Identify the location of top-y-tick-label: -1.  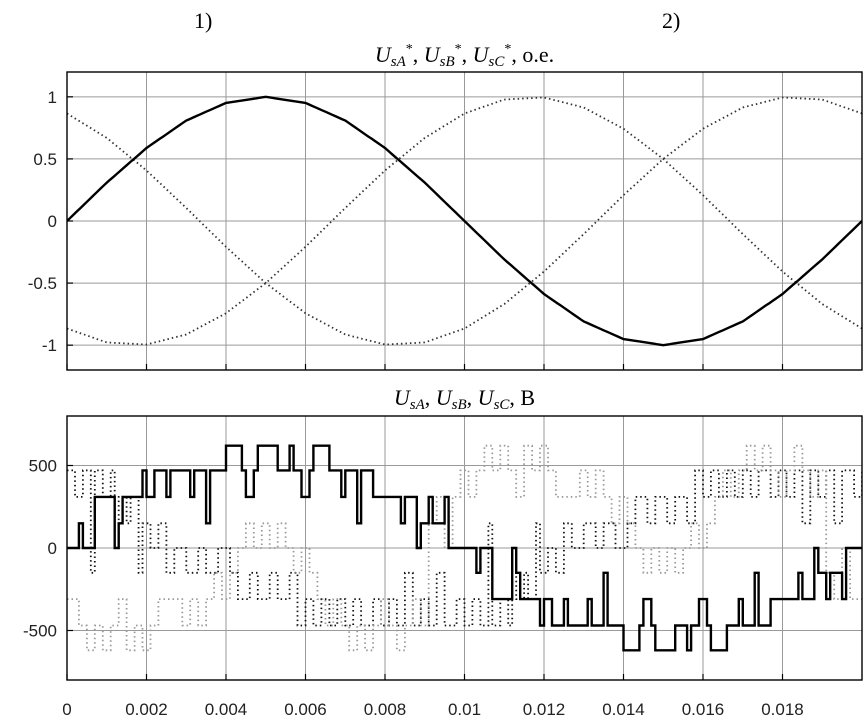
(49, 345).